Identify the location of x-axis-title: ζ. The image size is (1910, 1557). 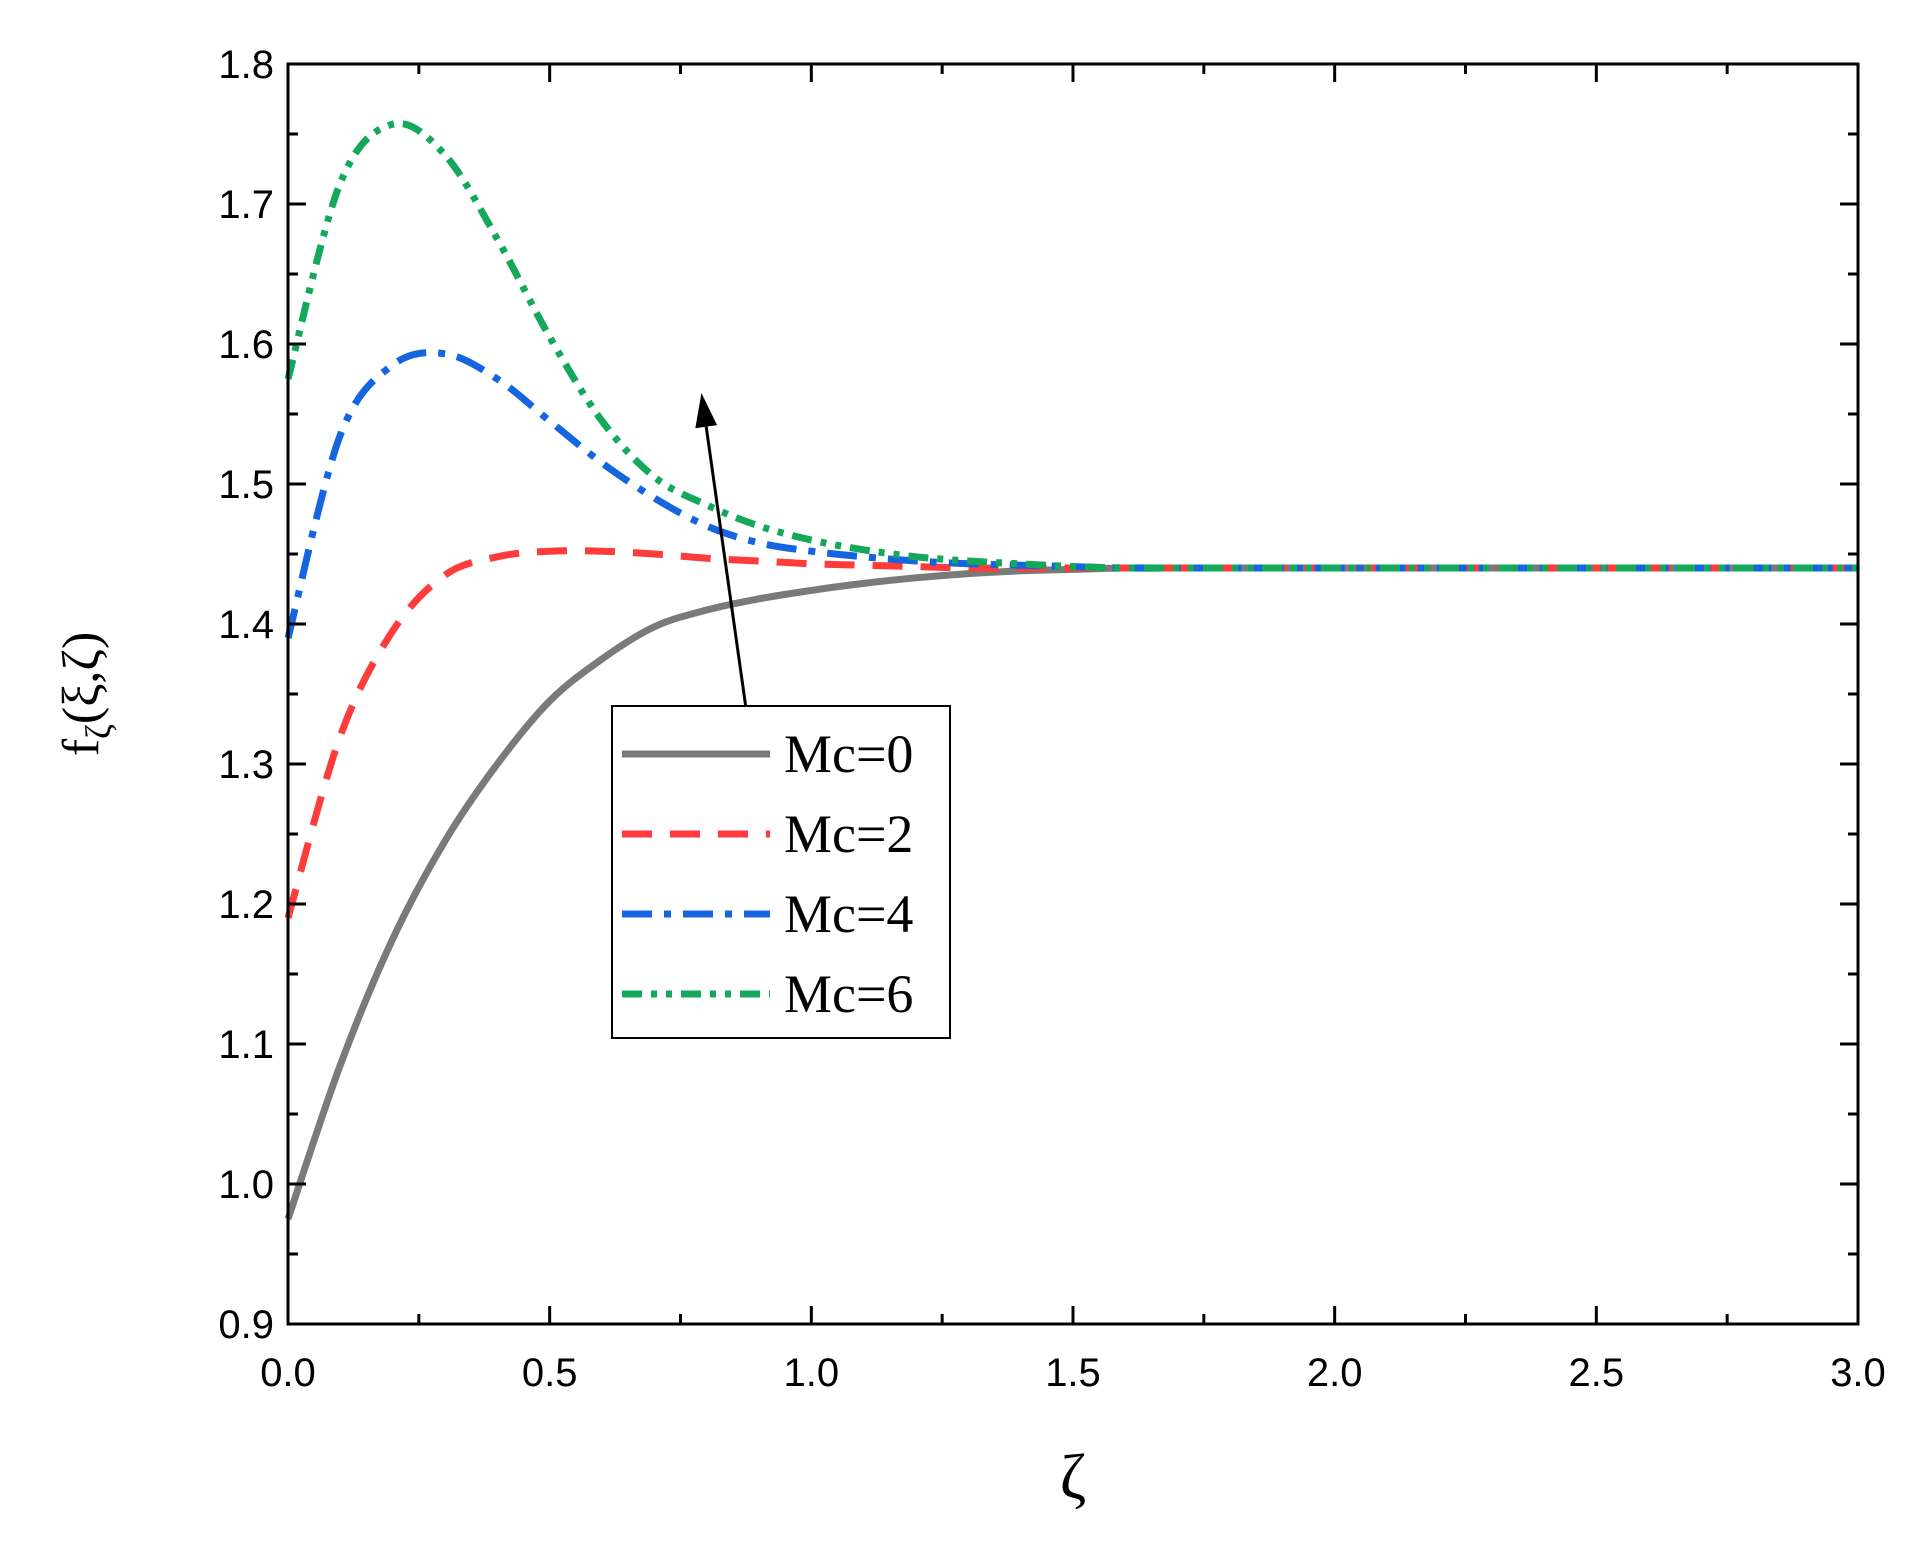
(1073, 1476).